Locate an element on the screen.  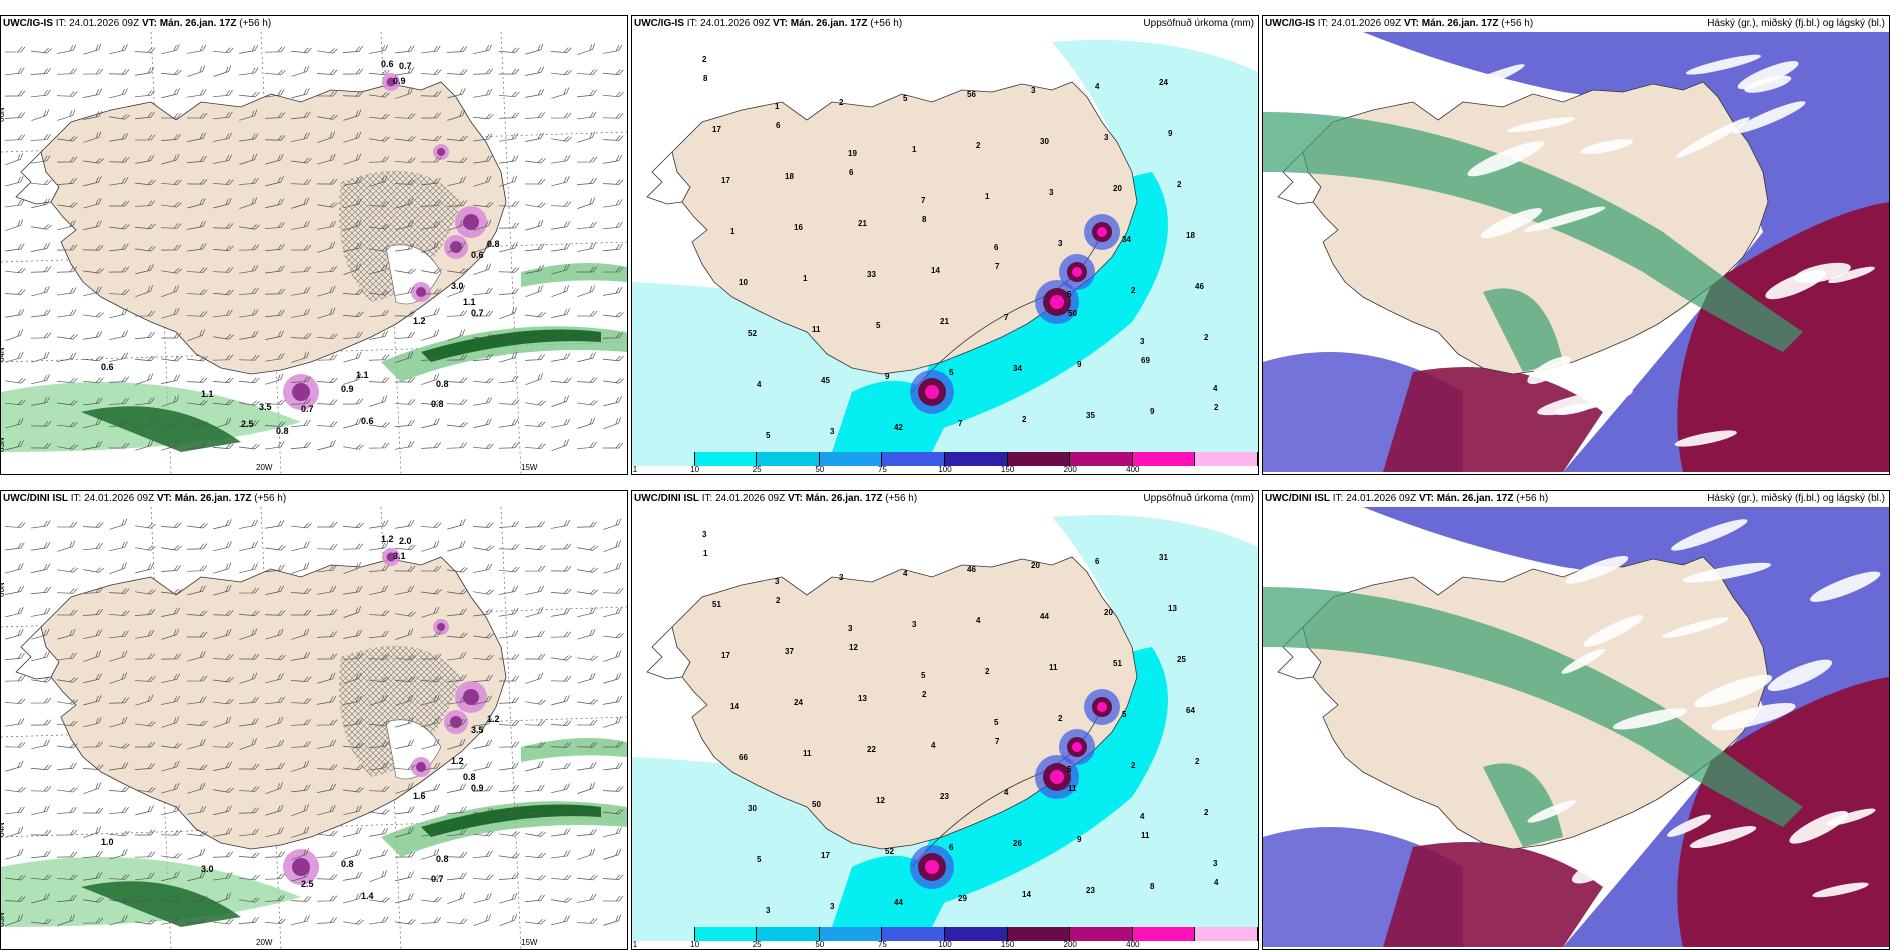
lat-label: 63N is located at coordinates (3, 919).